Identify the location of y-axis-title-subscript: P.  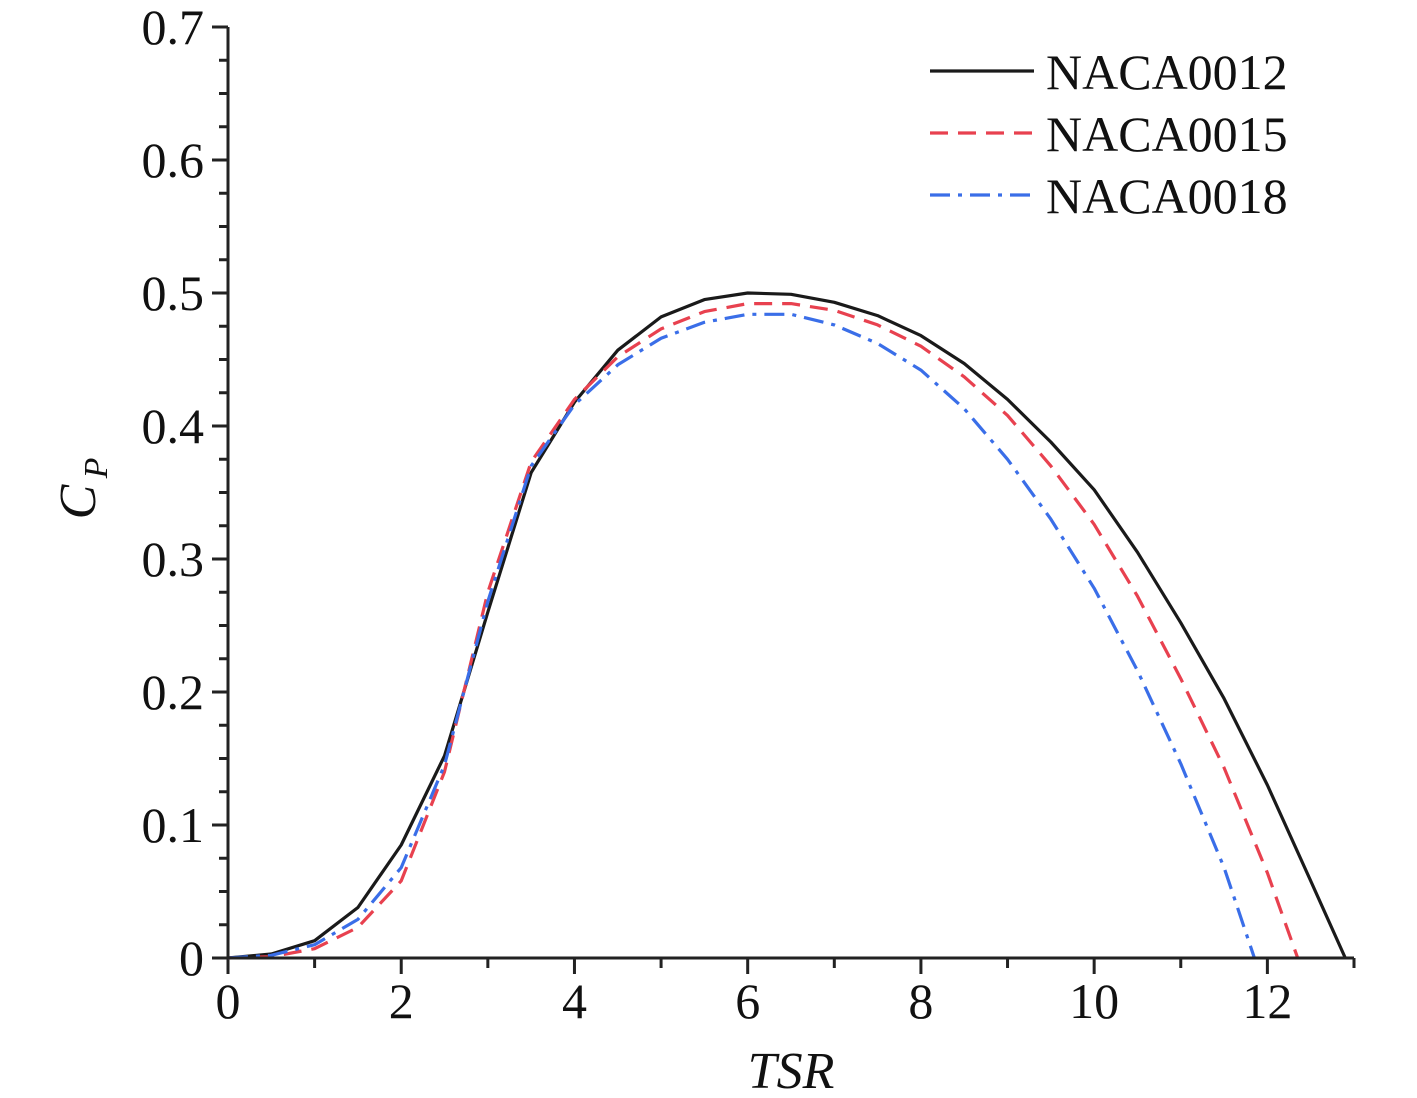
(96, 469).